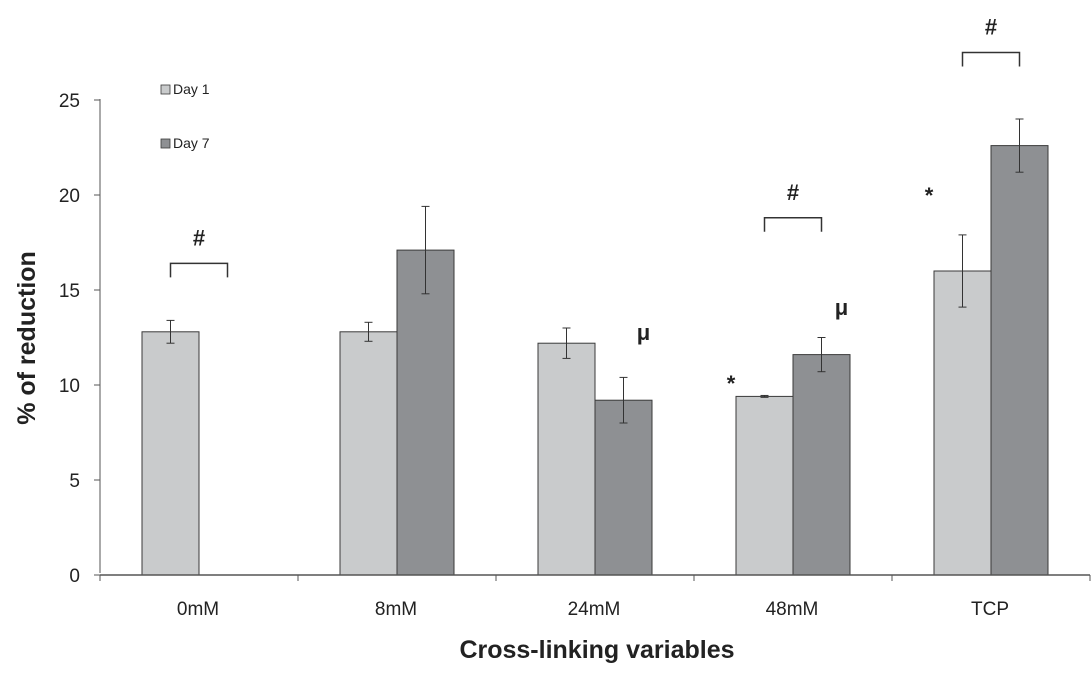 This screenshot has height=673, width=1091. I want to click on legend-label-day-7: Day 7, so click(191, 143).